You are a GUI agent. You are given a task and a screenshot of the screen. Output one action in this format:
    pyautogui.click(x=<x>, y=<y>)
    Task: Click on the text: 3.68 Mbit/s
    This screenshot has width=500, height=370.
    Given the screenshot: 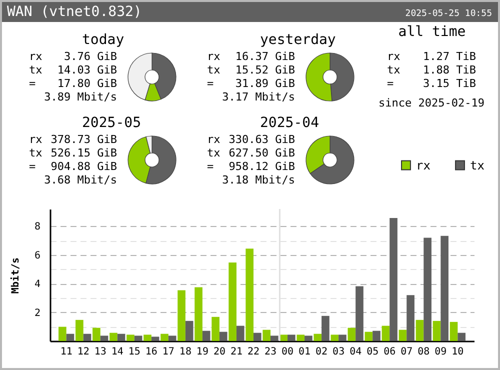 What is the action you would take?
    pyautogui.click(x=80, y=180)
    